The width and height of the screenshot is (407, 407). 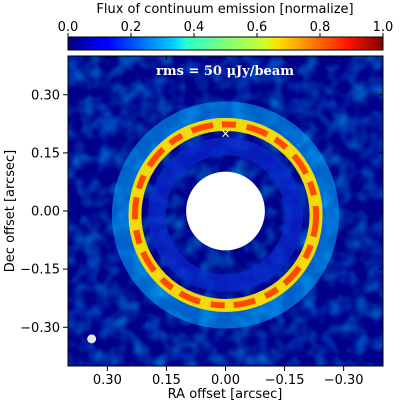 What do you see at coordinates (257, 27) in the screenshot?
I see `colorbar-tick-label-3: 0.6` at bounding box center [257, 27].